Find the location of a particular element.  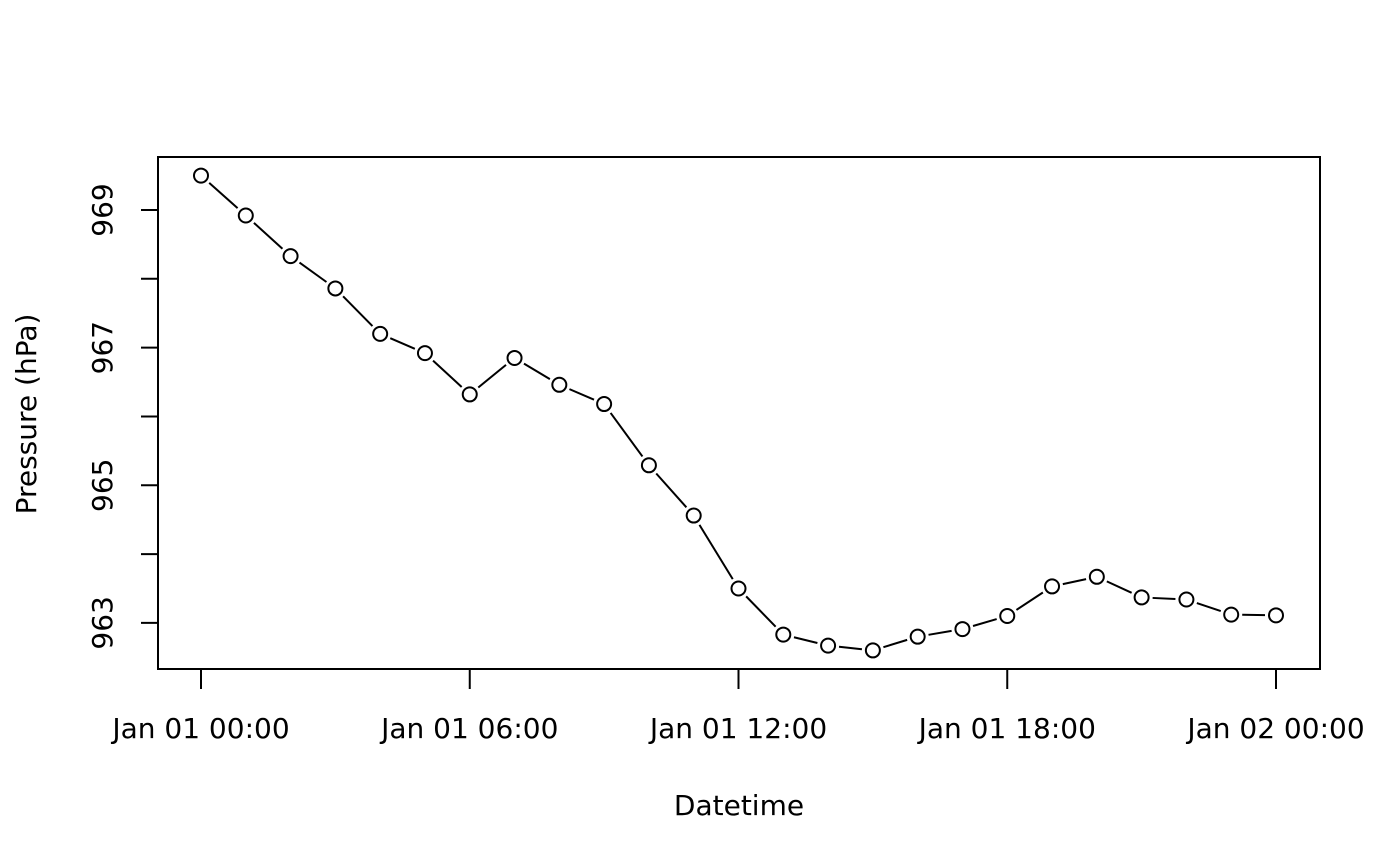

x-tick-label: Jan 01 18:00 is located at coordinates (1006, 728).